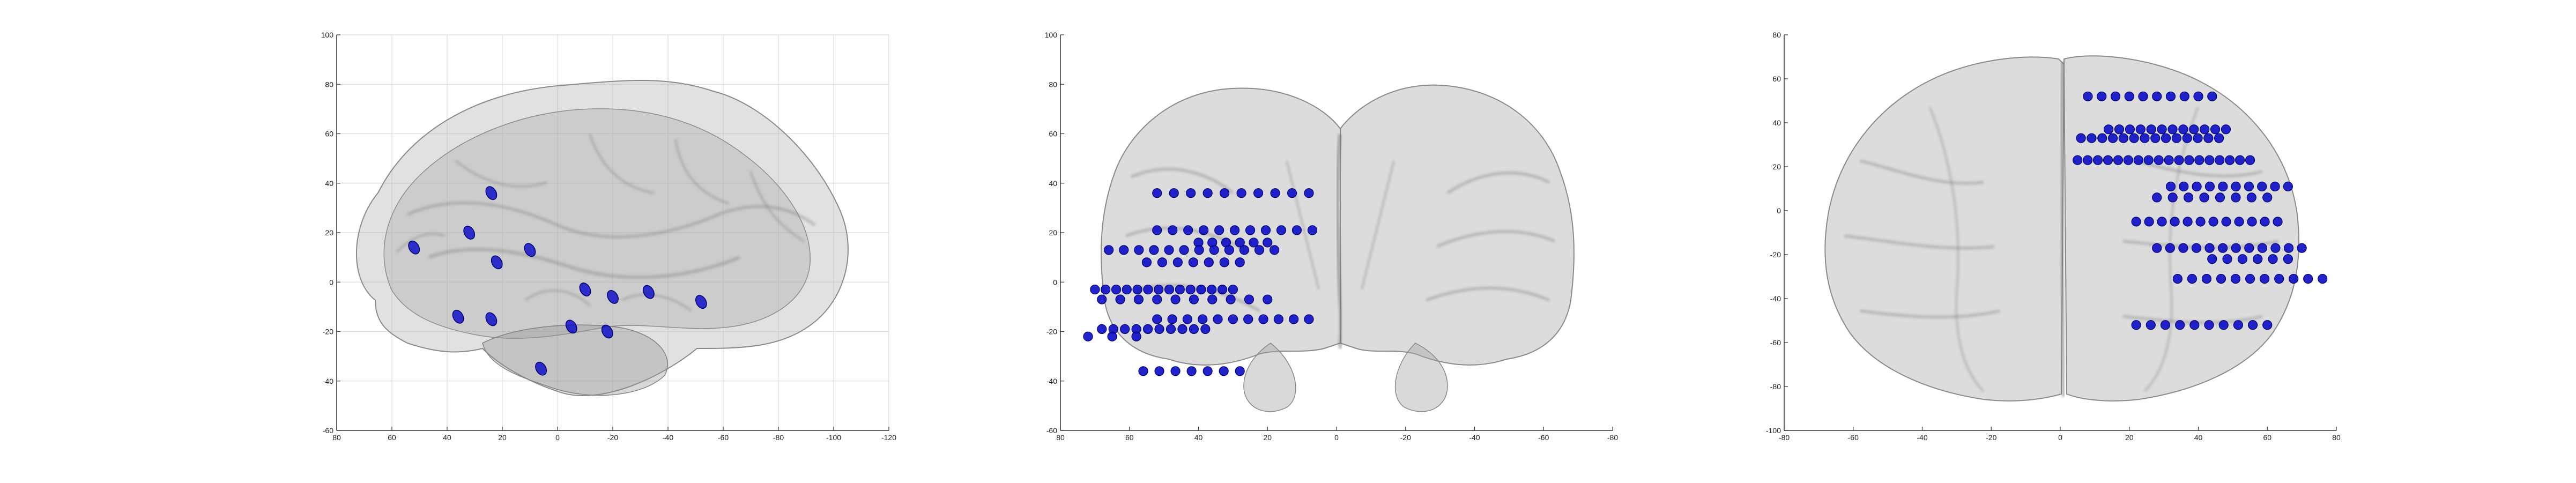  What do you see at coordinates (2267, 437) in the screenshot?
I see `x-tick-label: 60` at bounding box center [2267, 437].